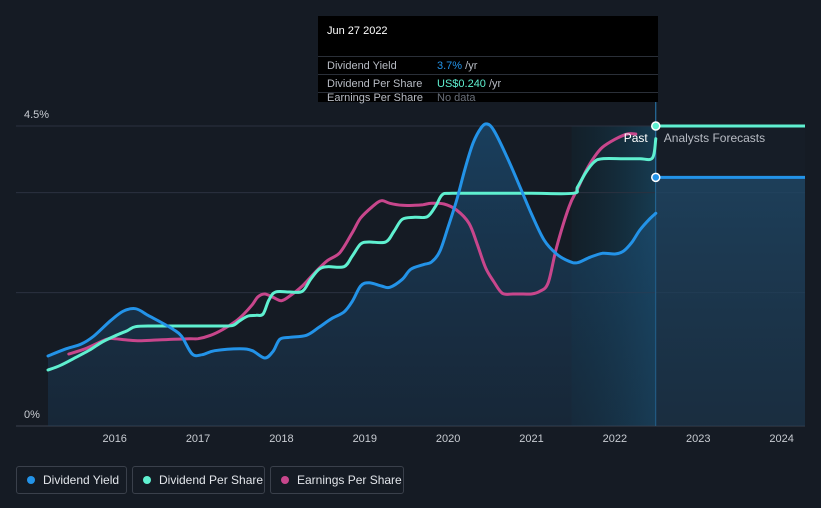 Image resolution: width=821 pixels, height=508 pixels. What do you see at coordinates (450, 66) in the screenshot?
I see `tooltip-value: 3.7%` at bounding box center [450, 66].